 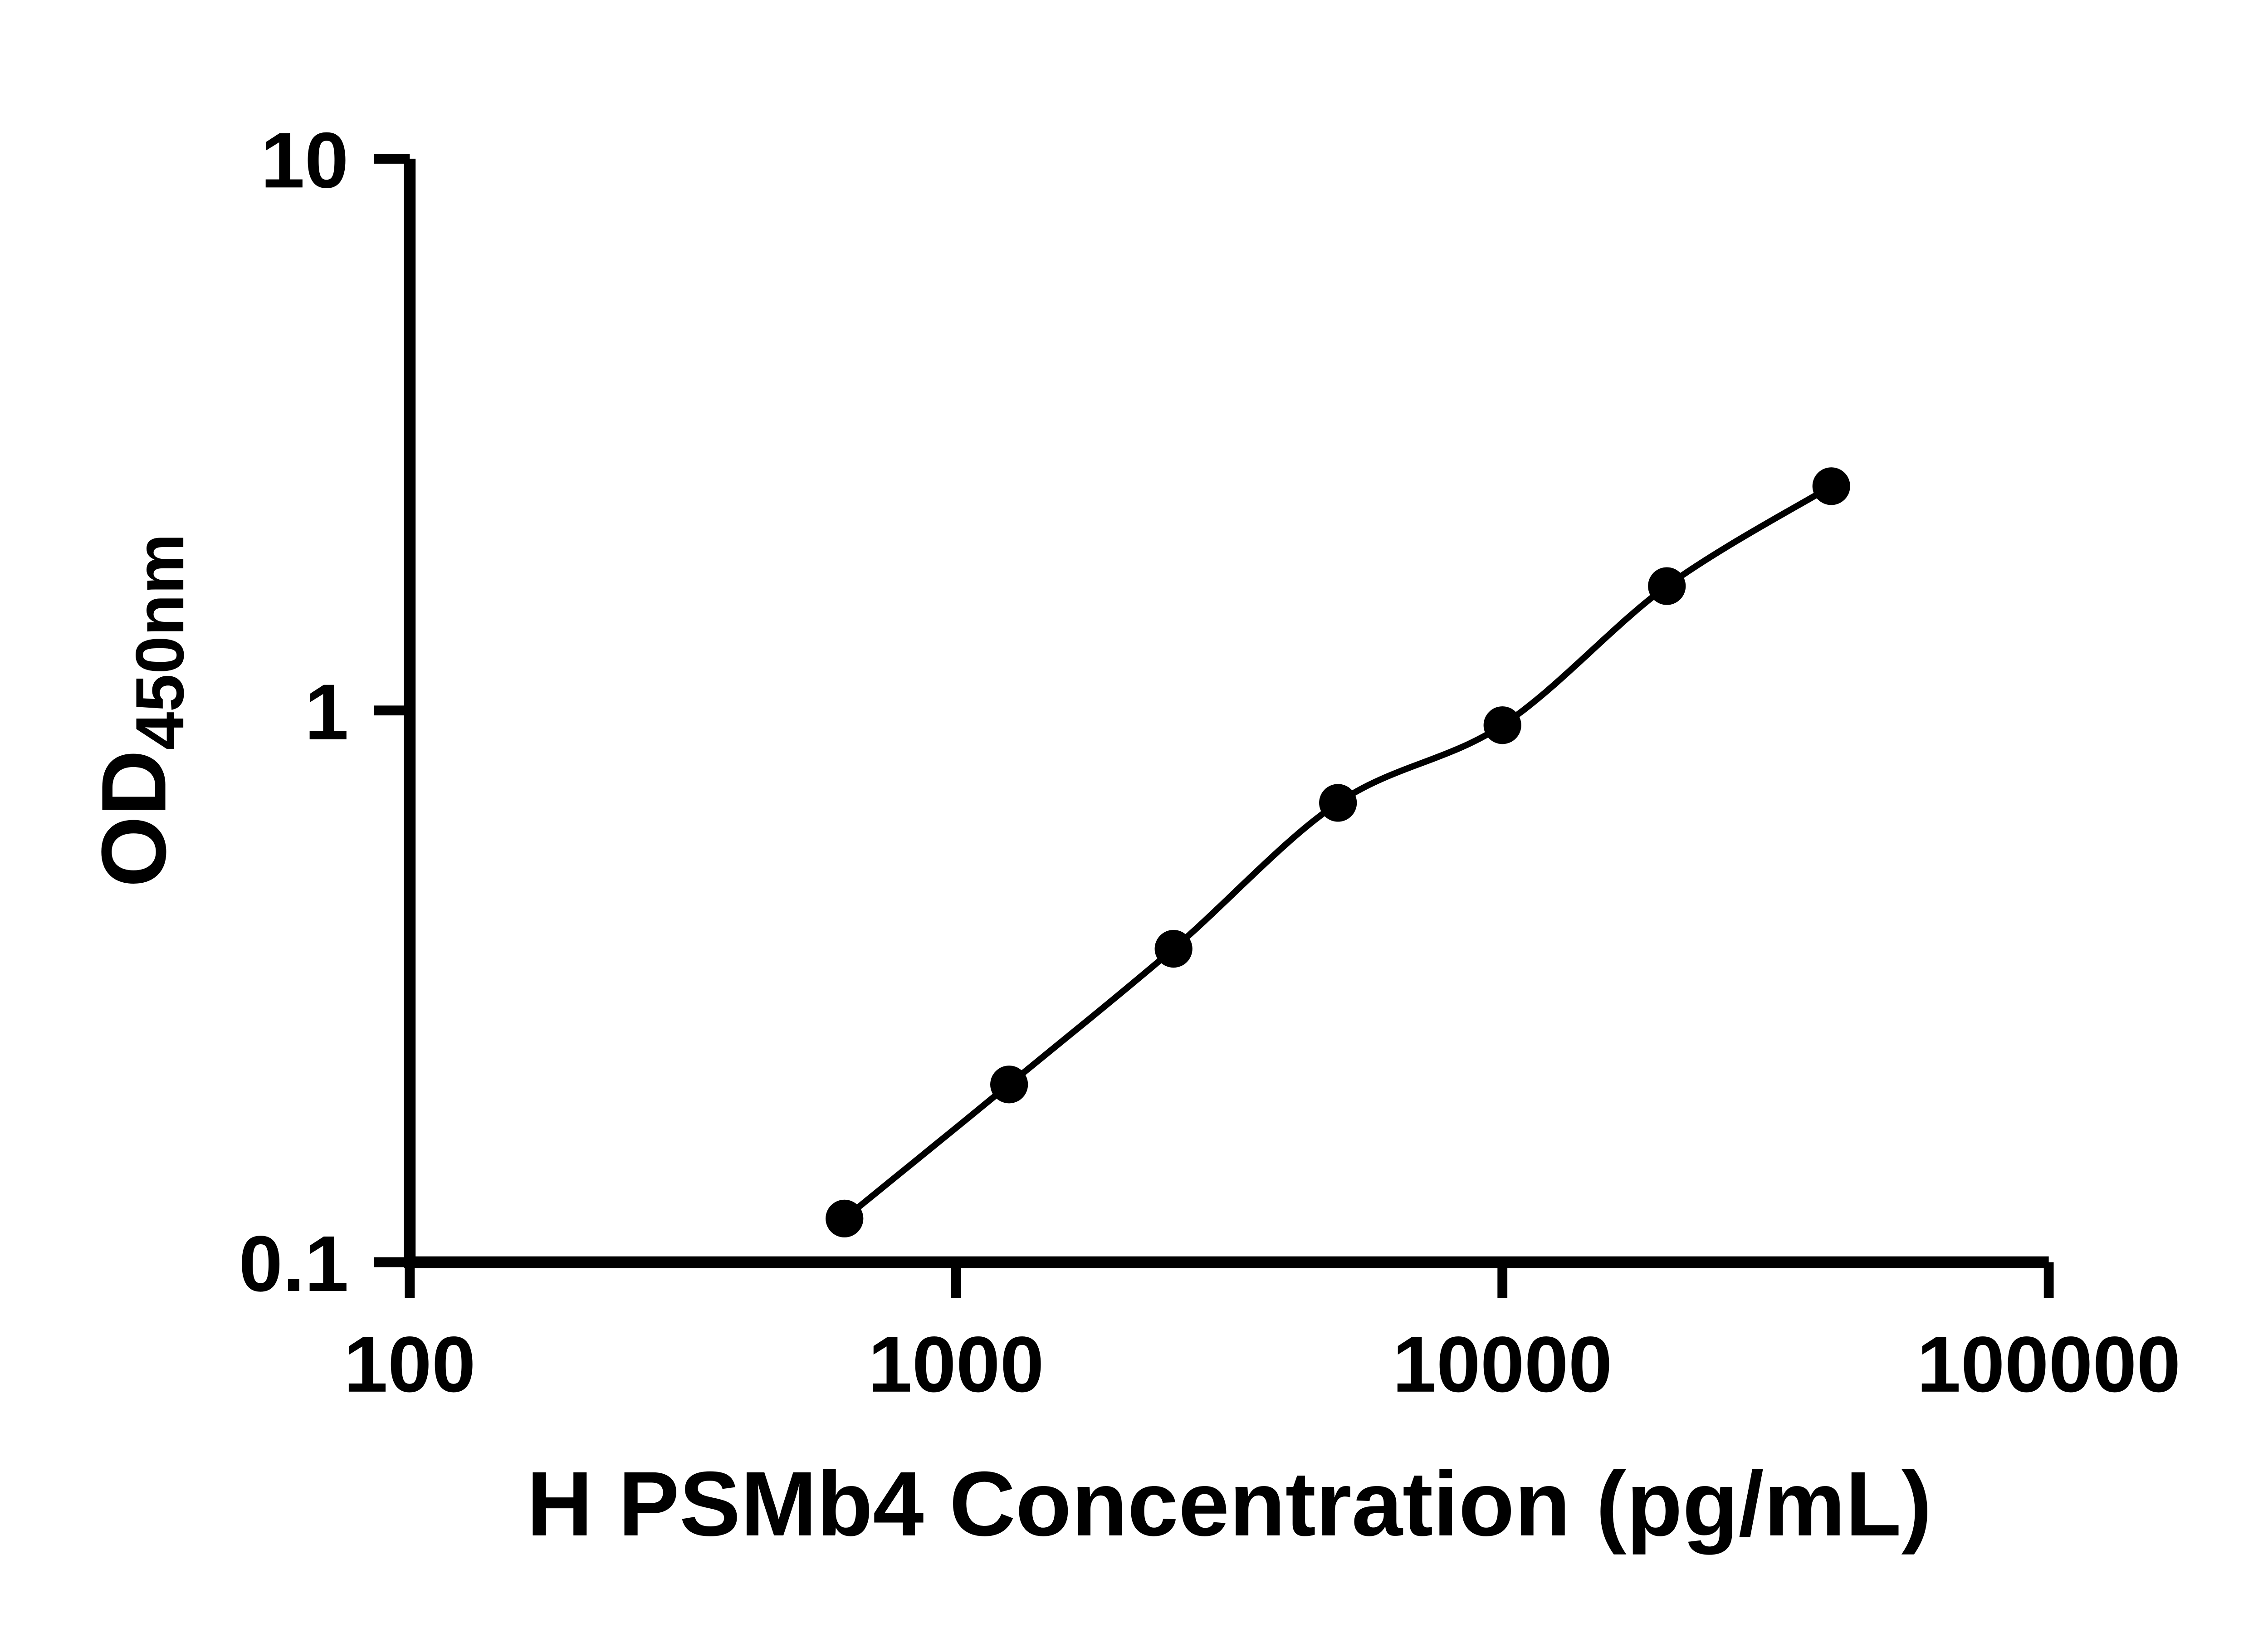 I want to click on y-tick-label: 10, so click(x=305, y=160).